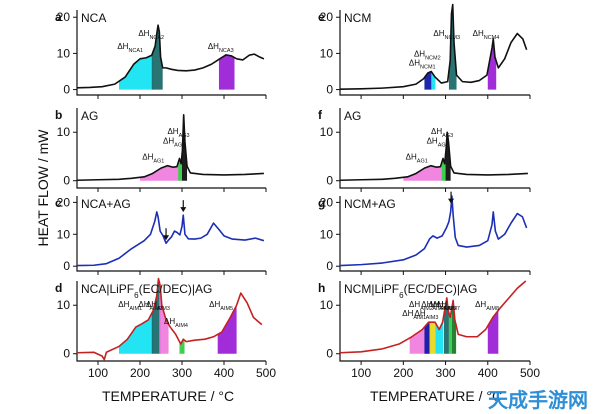 This screenshot has width=596, height=414. What do you see at coordinates (93, 18) in the screenshot?
I see `panel-name-a: NCA` at bounding box center [93, 18].